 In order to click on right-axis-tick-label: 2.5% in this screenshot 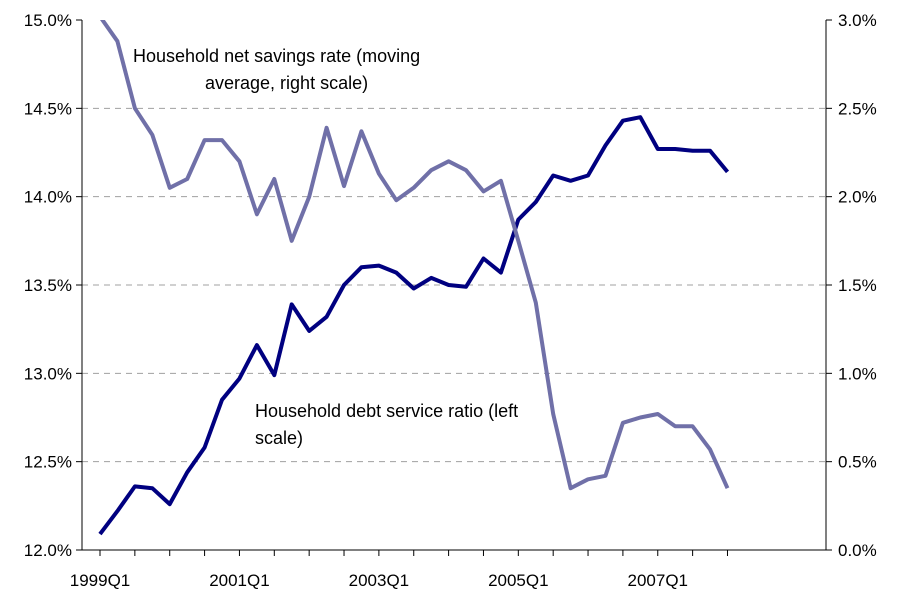, I will do `click(857, 108)`.